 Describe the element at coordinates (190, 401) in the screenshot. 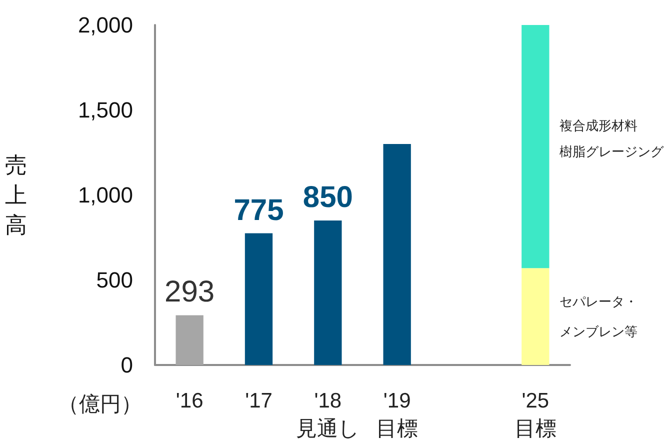

I see `x-tick-label: '16` at that location.